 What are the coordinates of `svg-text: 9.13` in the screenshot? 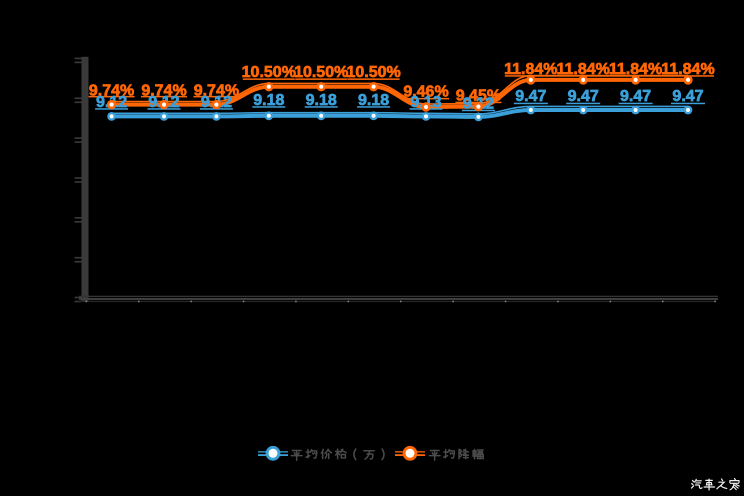 It's located at (425, 102).